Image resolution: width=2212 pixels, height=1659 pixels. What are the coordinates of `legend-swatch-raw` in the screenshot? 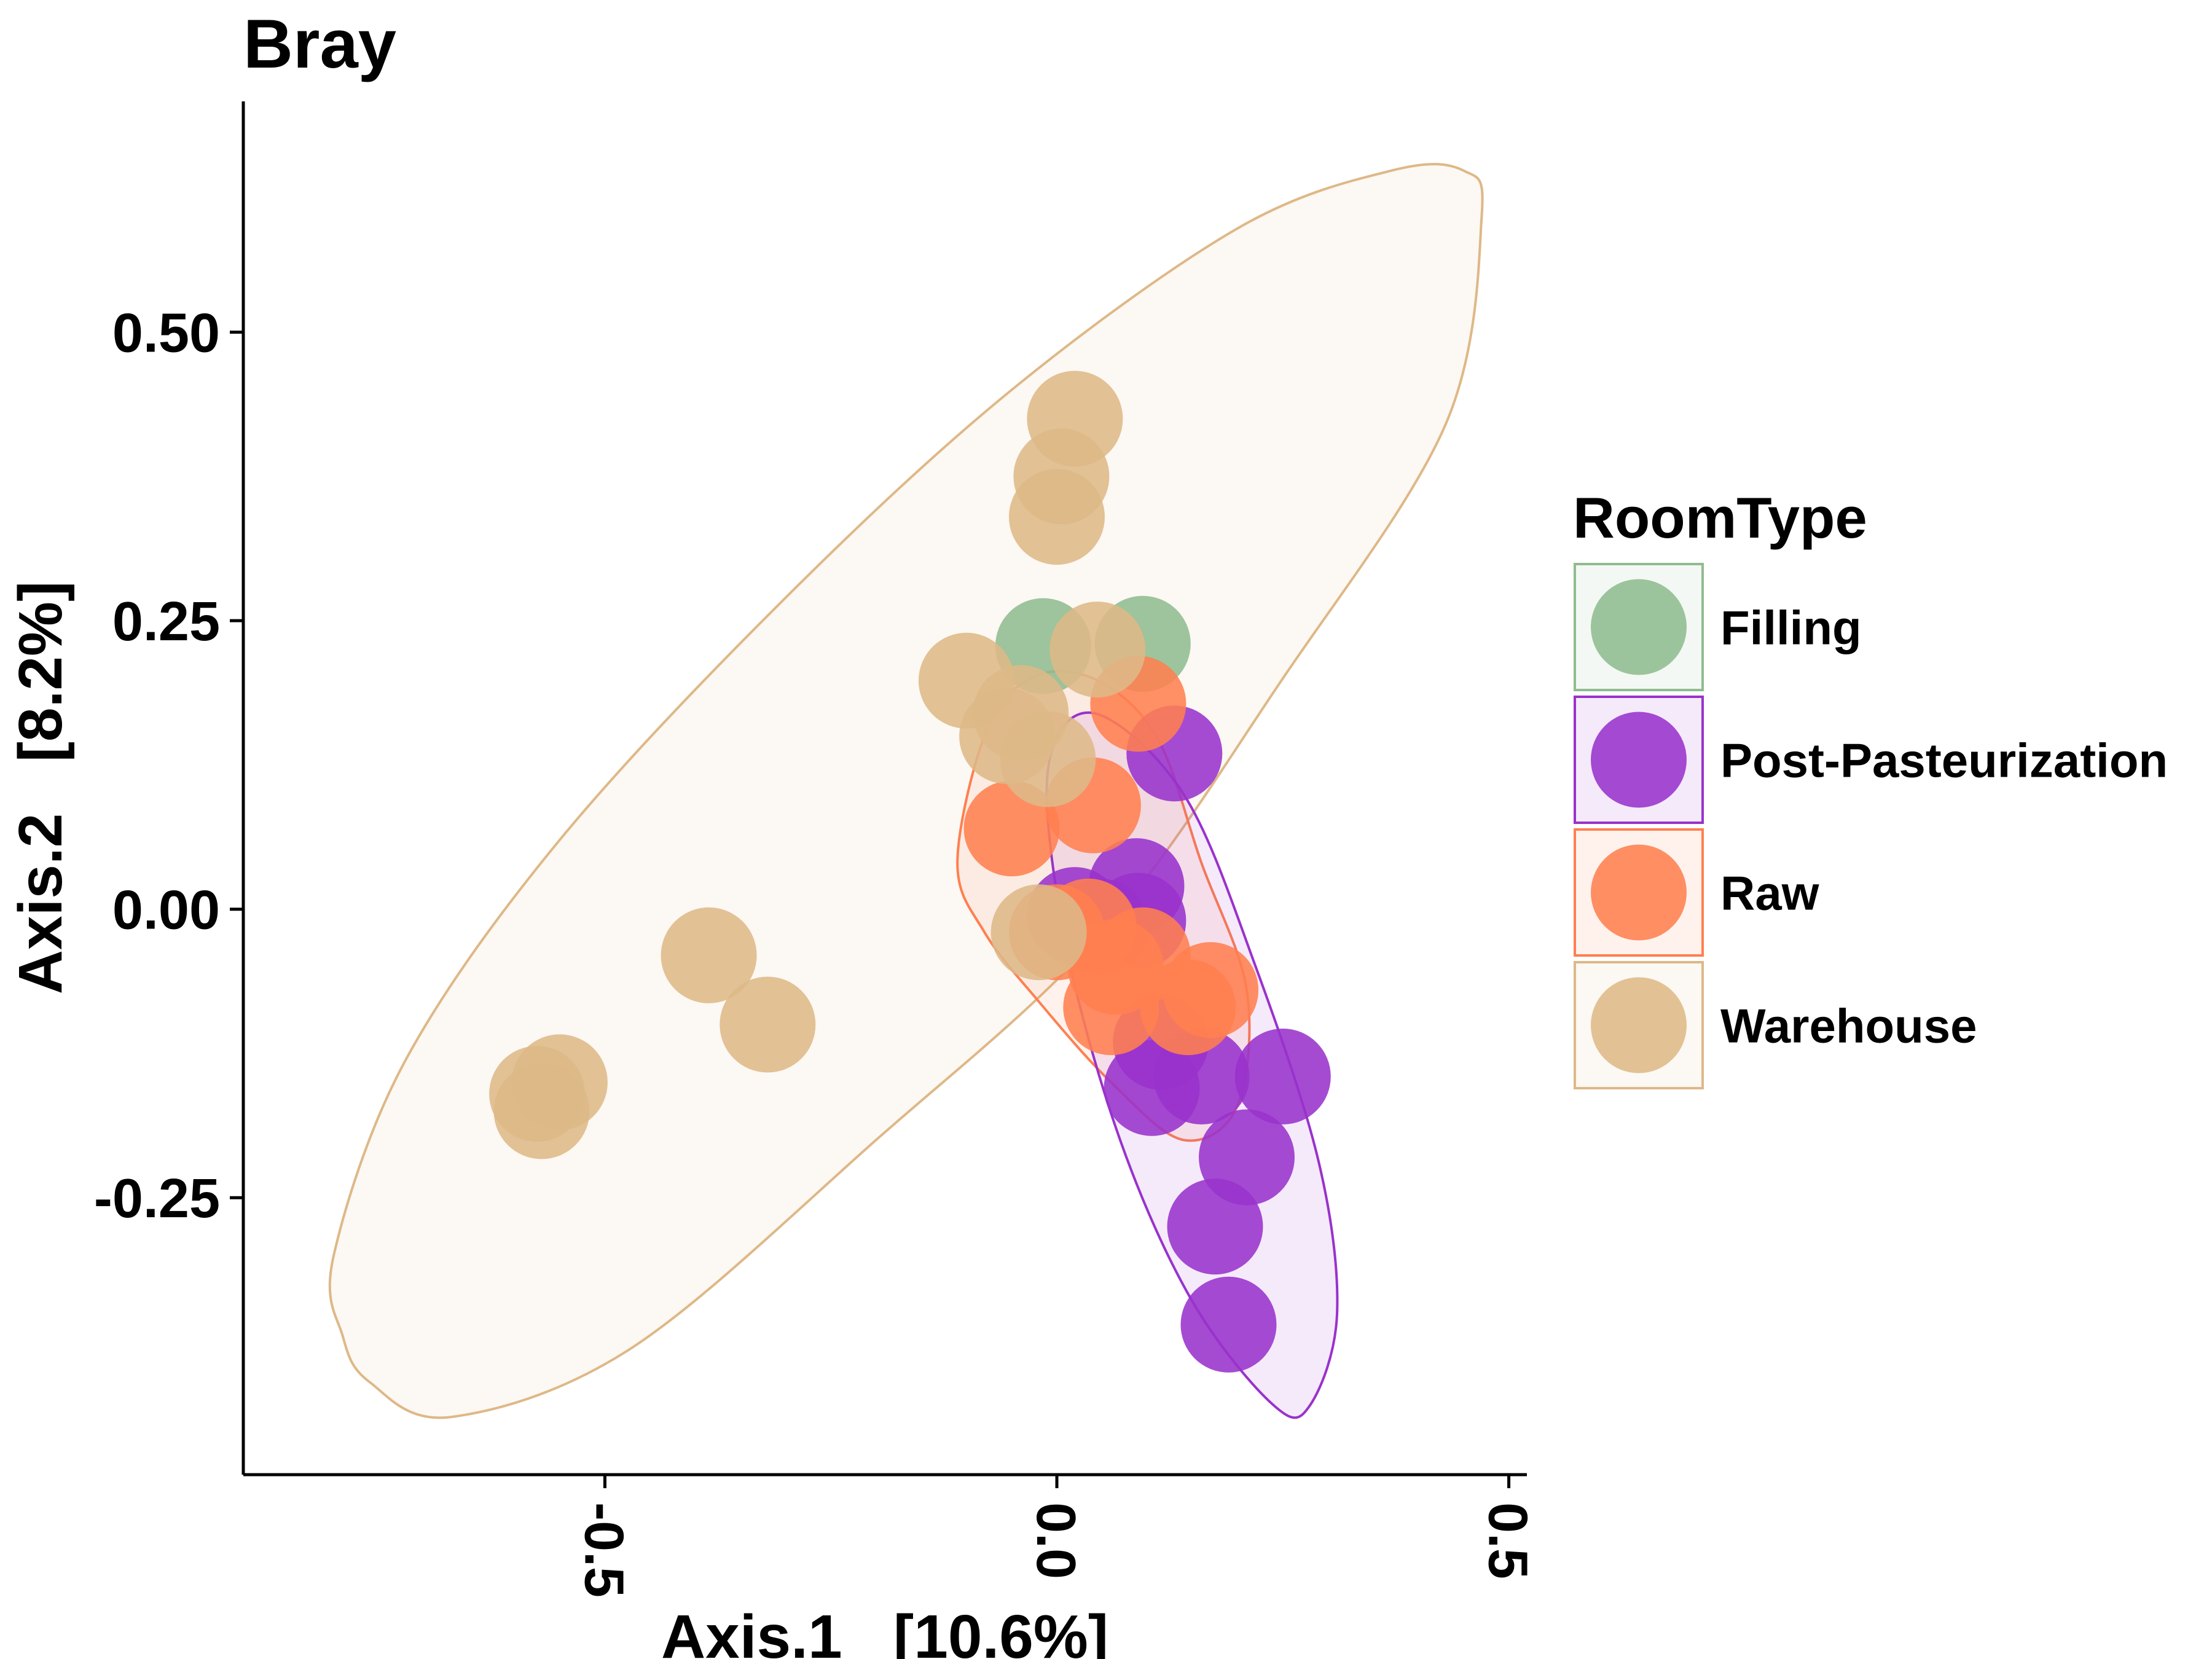 It's located at (1639, 892).